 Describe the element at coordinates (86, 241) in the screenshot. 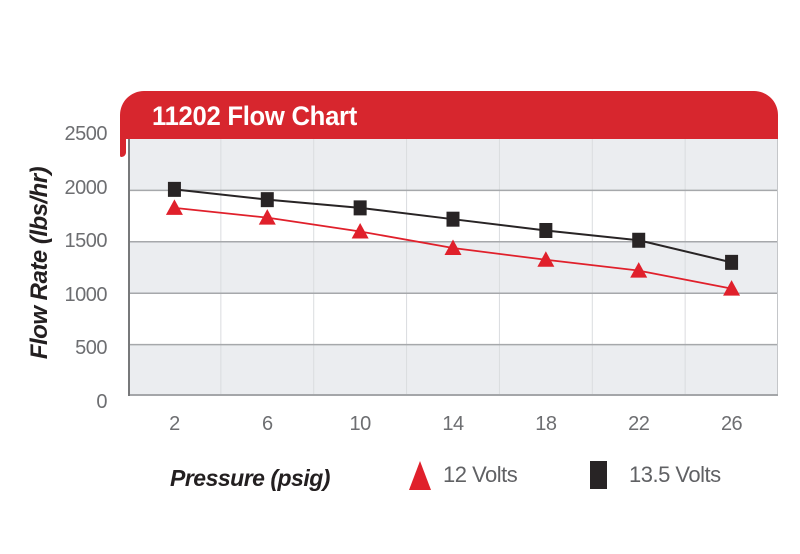

I see `y-tick-label: 1500` at that location.